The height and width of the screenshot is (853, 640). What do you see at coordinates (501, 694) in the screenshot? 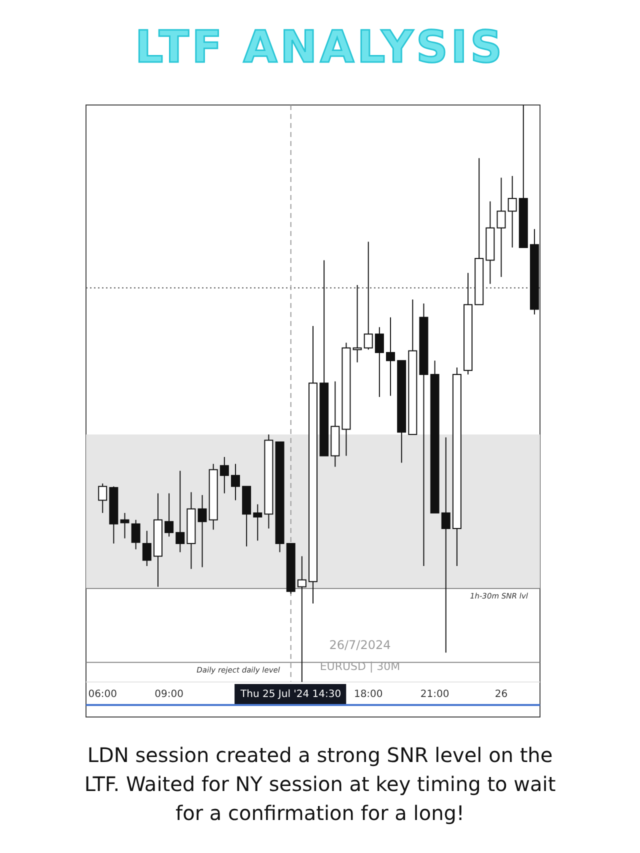
I see `x-tick-label: 26` at bounding box center [501, 694].